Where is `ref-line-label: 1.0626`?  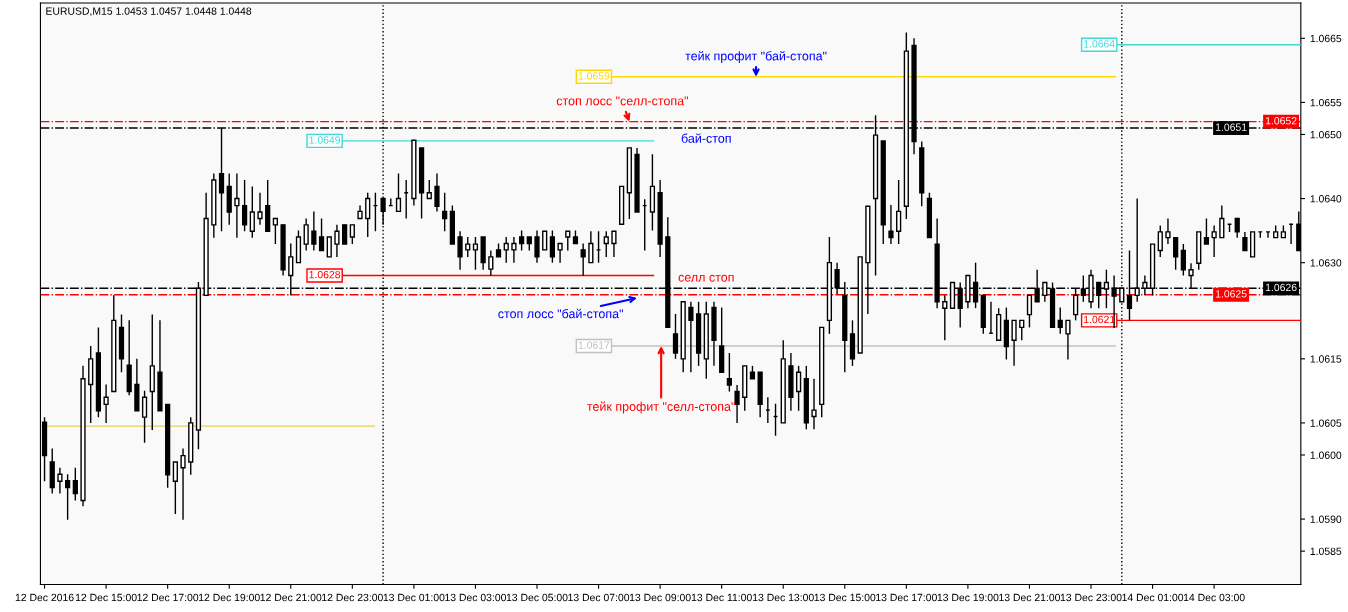 ref-line-label: 1.0626 is located at coordinates (1281, 287).